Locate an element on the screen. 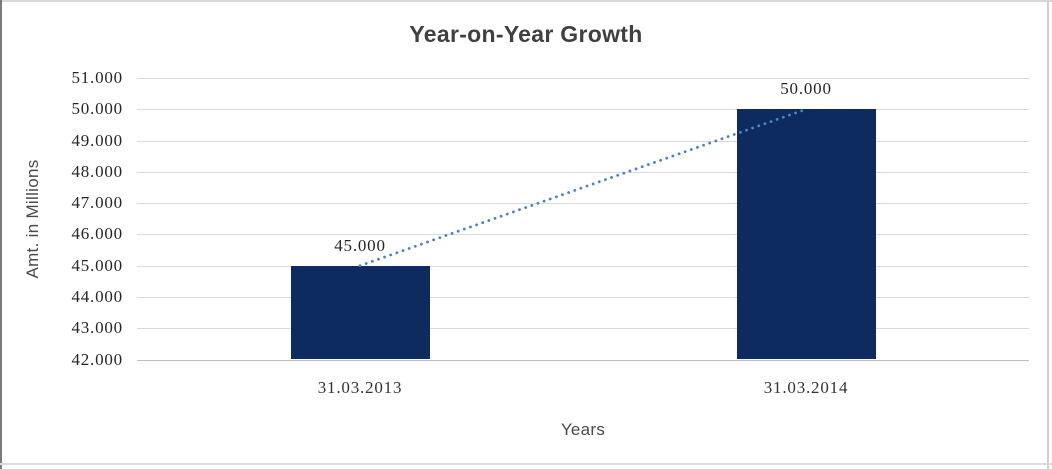 The width and height of the screenshot is (1052, 469). bar-31.03.2014 is located at coordinates (806, 234).